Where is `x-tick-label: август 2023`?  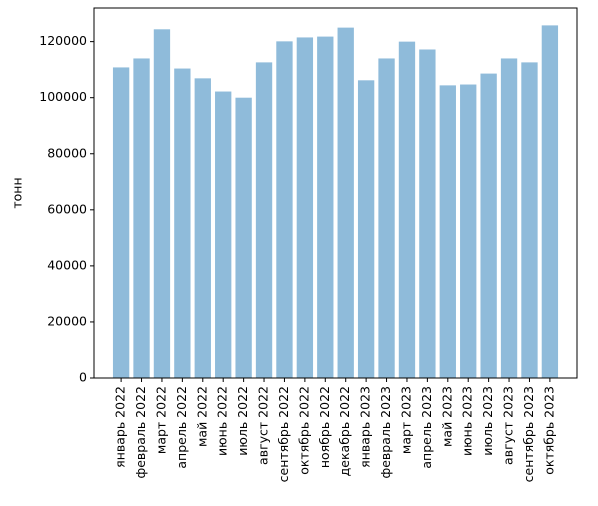
x-tick-label: август 2023 is located at coordinates (508, 425).